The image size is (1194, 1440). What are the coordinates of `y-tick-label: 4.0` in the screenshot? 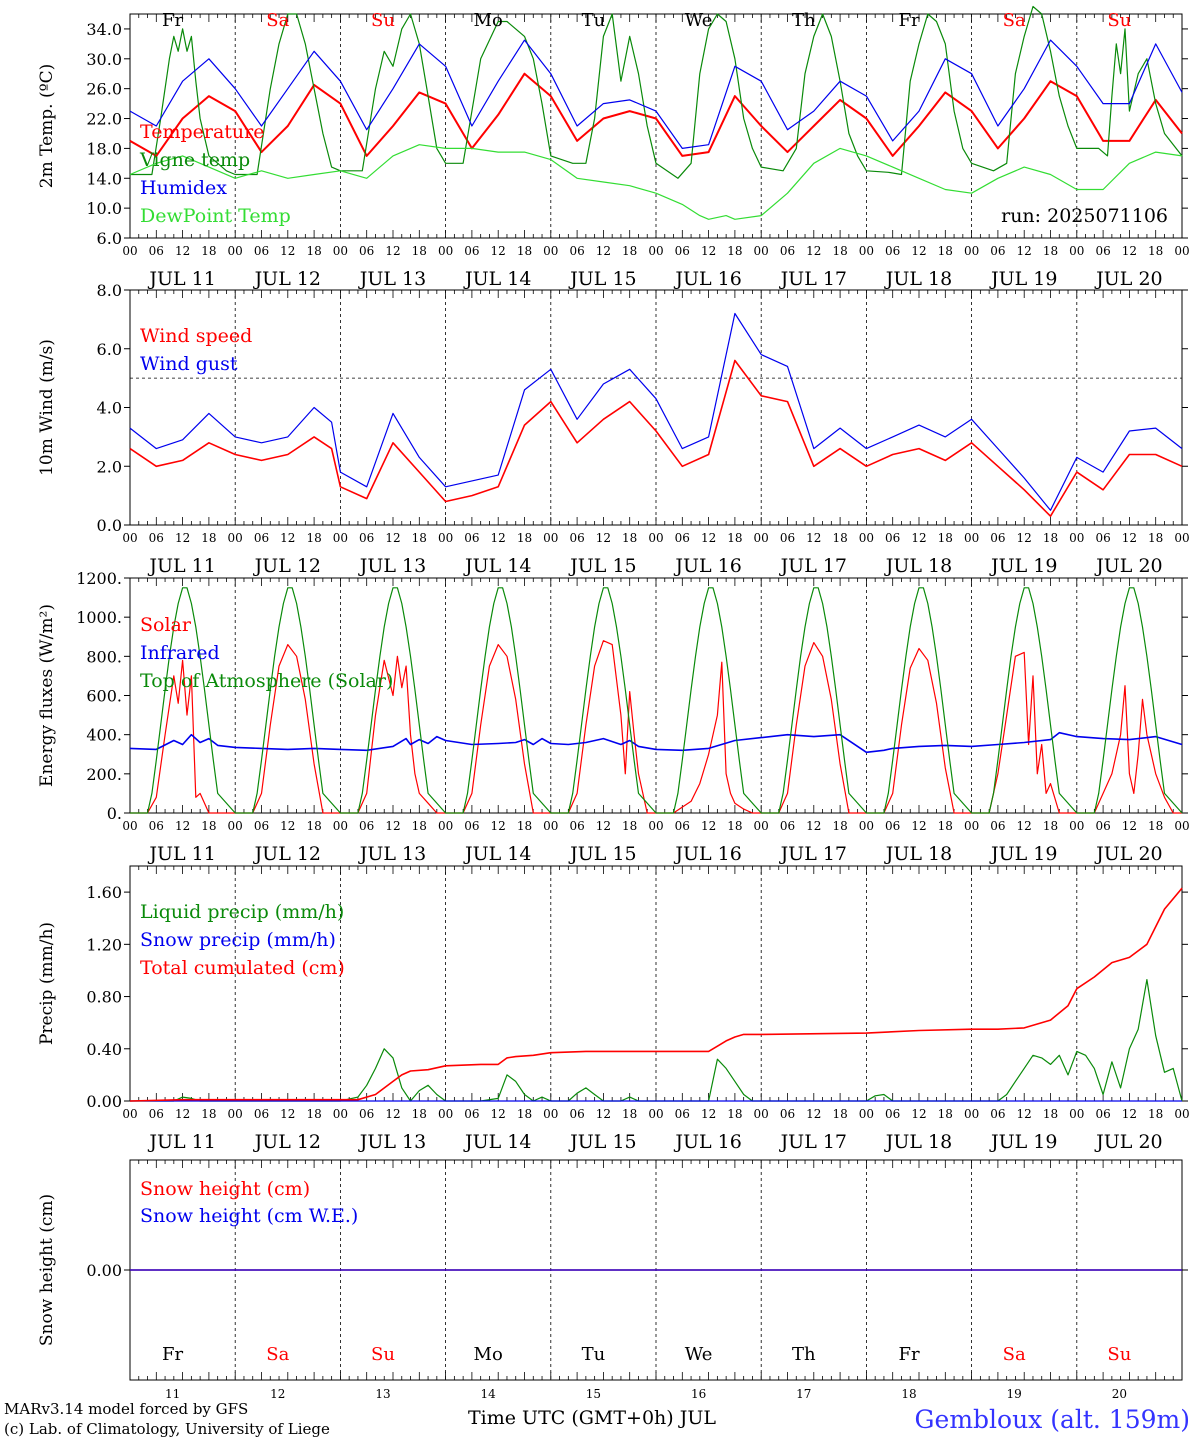 It's located at (109, 408).